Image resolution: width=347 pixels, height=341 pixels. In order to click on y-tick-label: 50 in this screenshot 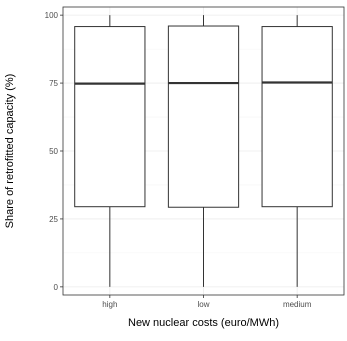, I will do `click(53, 151)`.